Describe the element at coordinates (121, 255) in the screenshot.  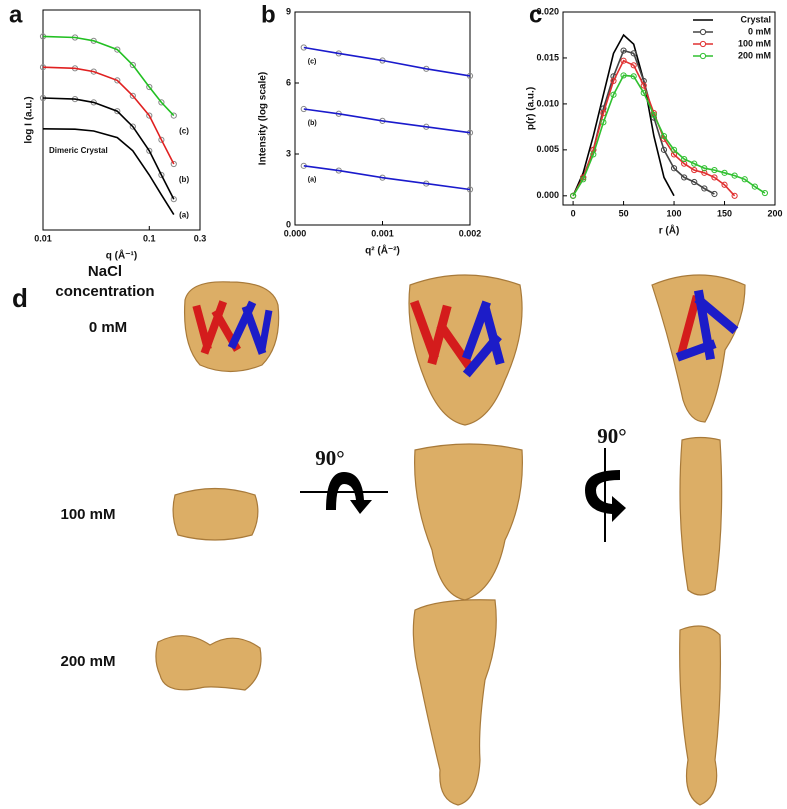
I see `x-axis-label: q (Å⁻¹)` at that location.